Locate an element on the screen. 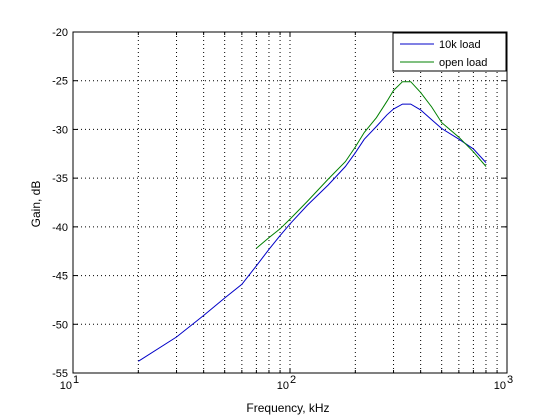 Image resolution: width=560 pixels, height=420 pixels. legend-label-1: 10k load is located at coordinates (460, 45).